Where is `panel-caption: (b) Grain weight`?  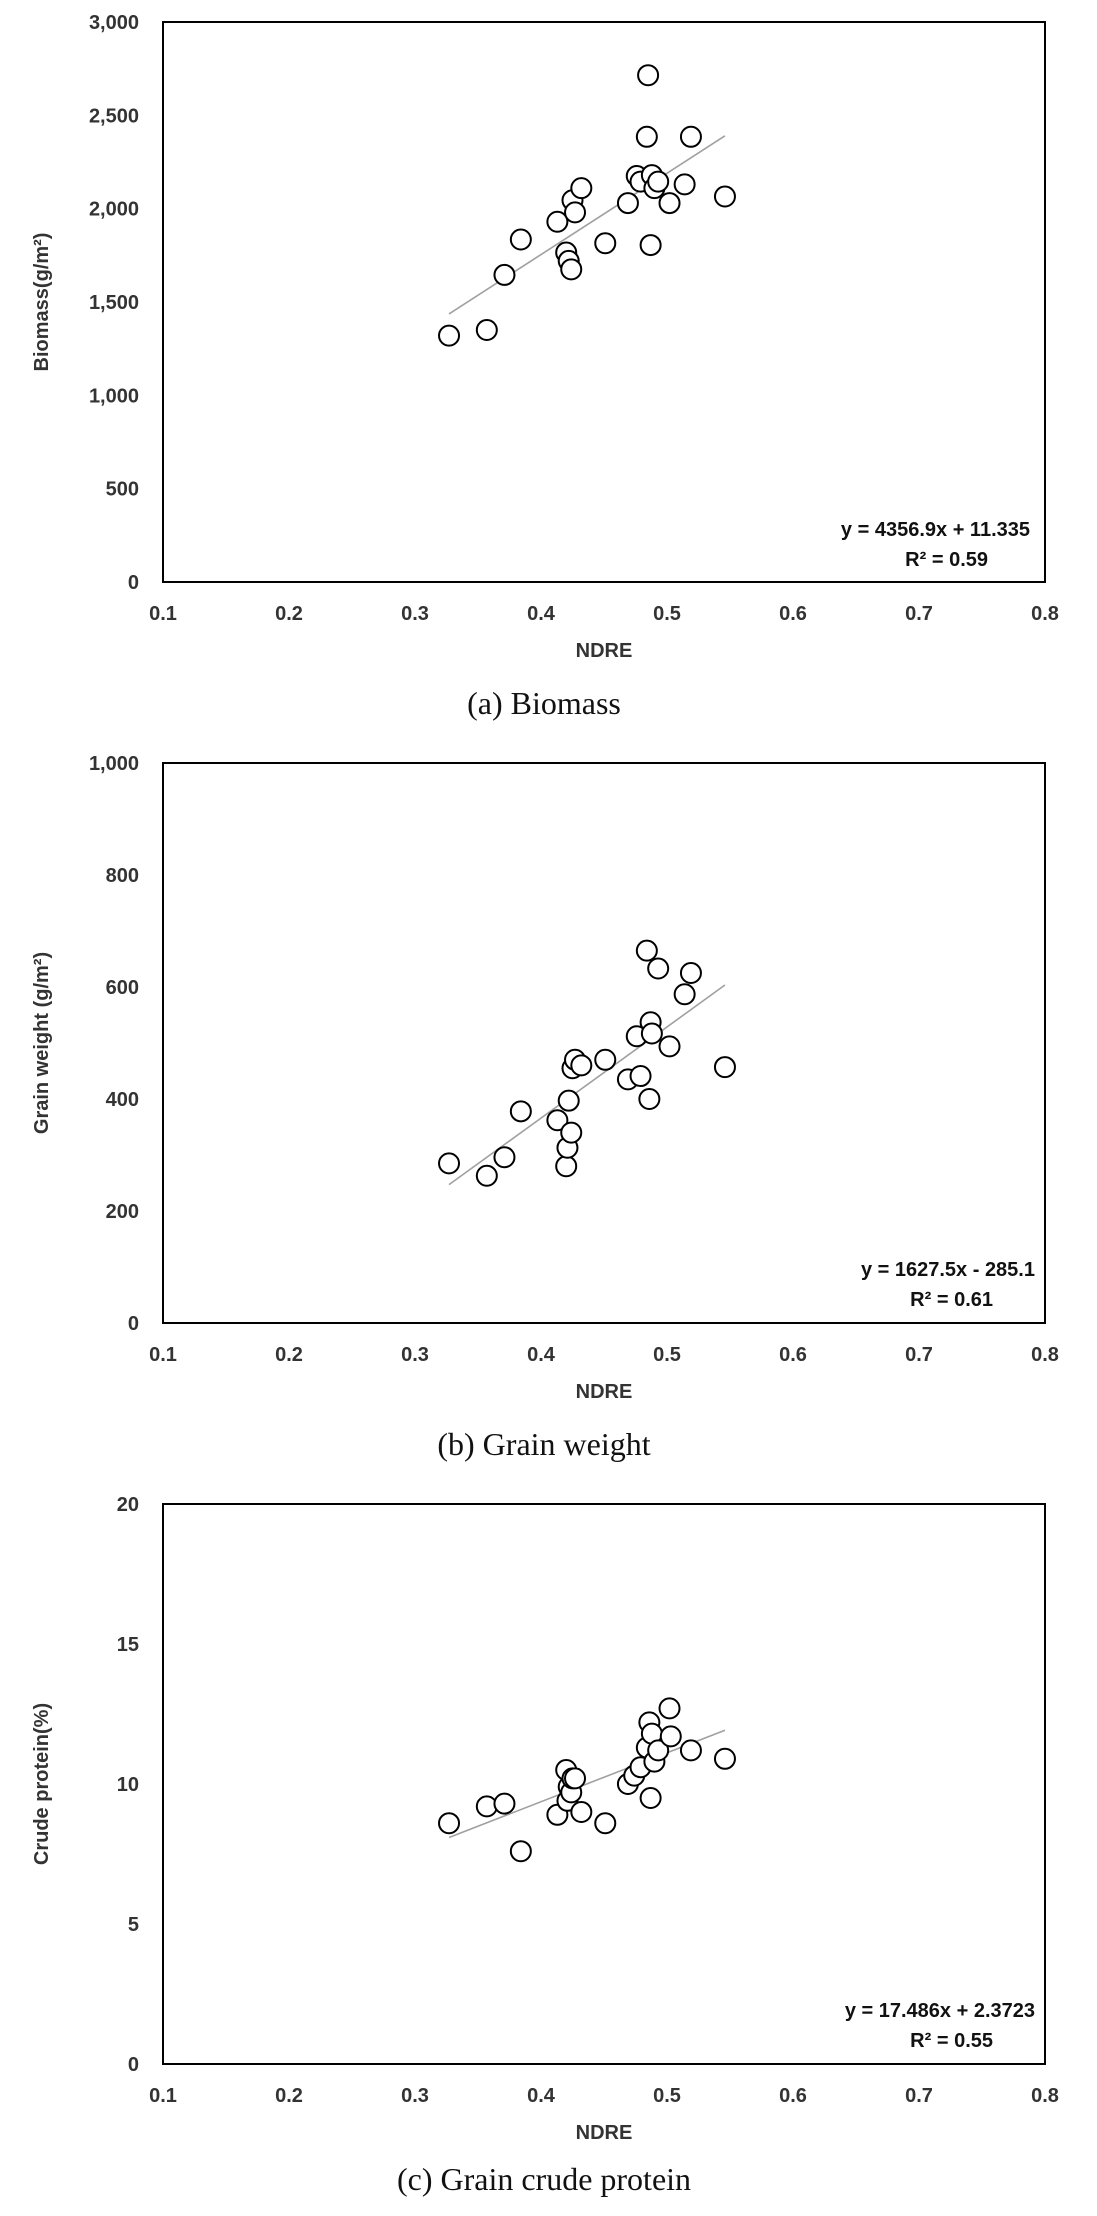 panel-caption: (b) Grain weight is located at coordinates (543, 1444).